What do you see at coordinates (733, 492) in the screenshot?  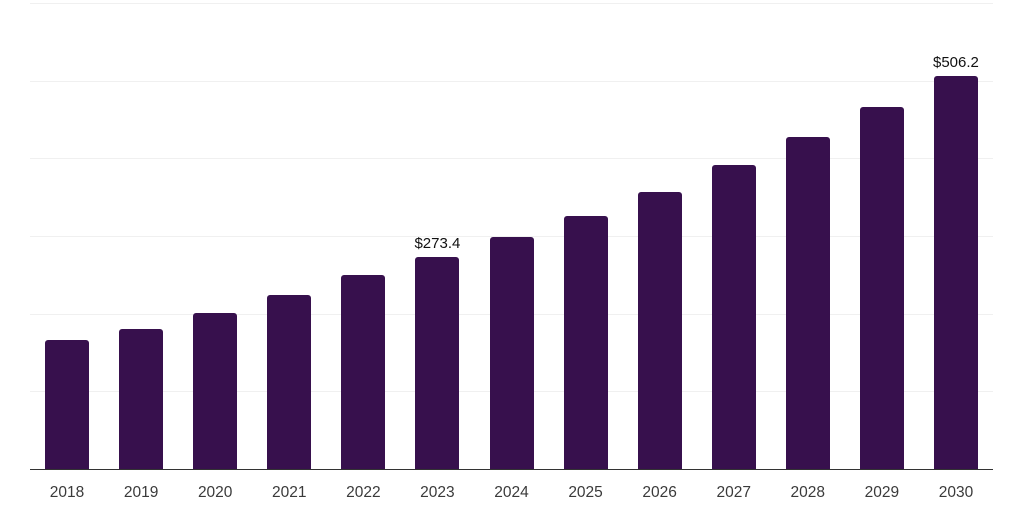 I see `x-tick-label-2027: 2027` at bounding box center [733, 492].